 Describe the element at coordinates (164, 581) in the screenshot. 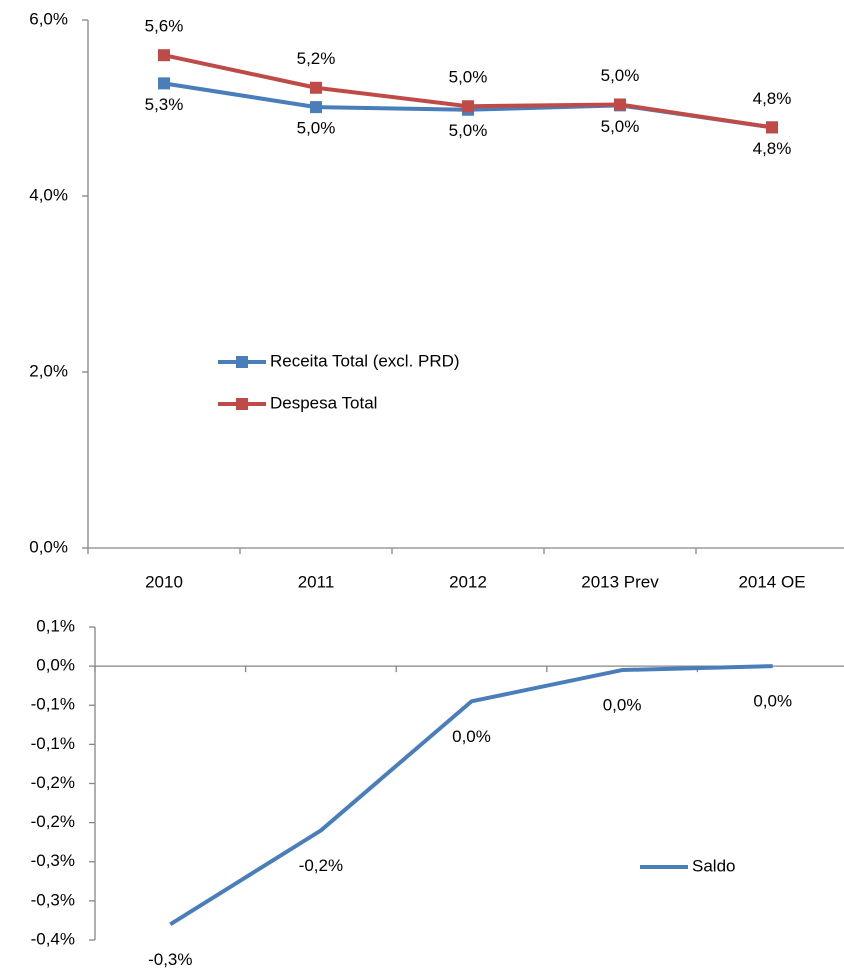

I see `x-tick-label: 2010` at that location.